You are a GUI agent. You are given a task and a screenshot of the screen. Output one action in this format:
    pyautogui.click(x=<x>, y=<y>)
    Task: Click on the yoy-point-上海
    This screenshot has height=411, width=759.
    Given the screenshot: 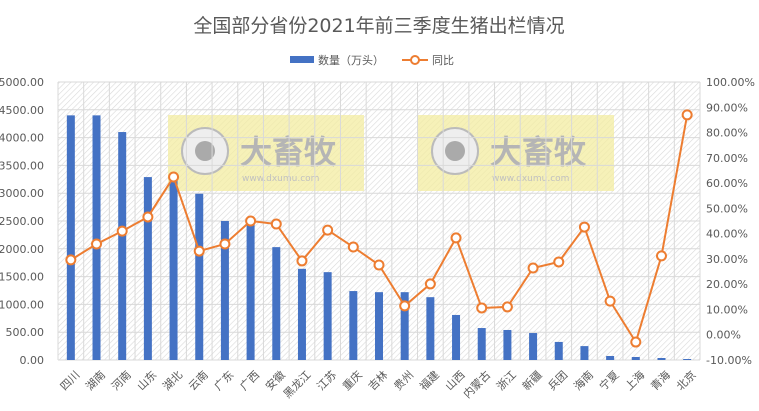 What is the action you would take?
    pyautogui.click(x=636, y=342)
    